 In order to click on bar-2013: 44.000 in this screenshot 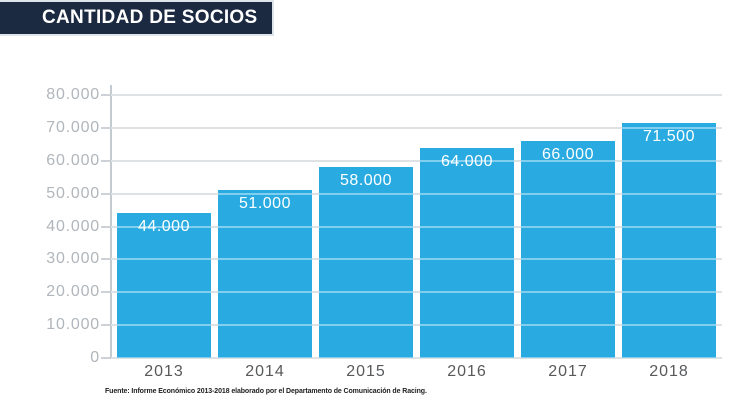, I will do `click(164, 285)`.